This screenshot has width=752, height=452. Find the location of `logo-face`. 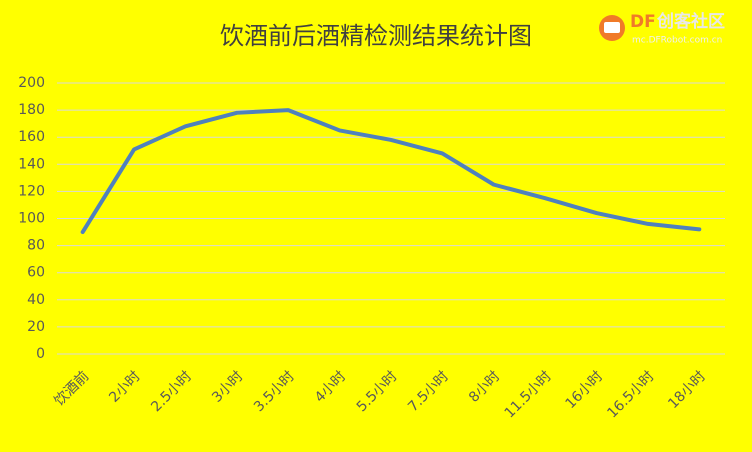

logo-face is located at coordinates (612, 27).